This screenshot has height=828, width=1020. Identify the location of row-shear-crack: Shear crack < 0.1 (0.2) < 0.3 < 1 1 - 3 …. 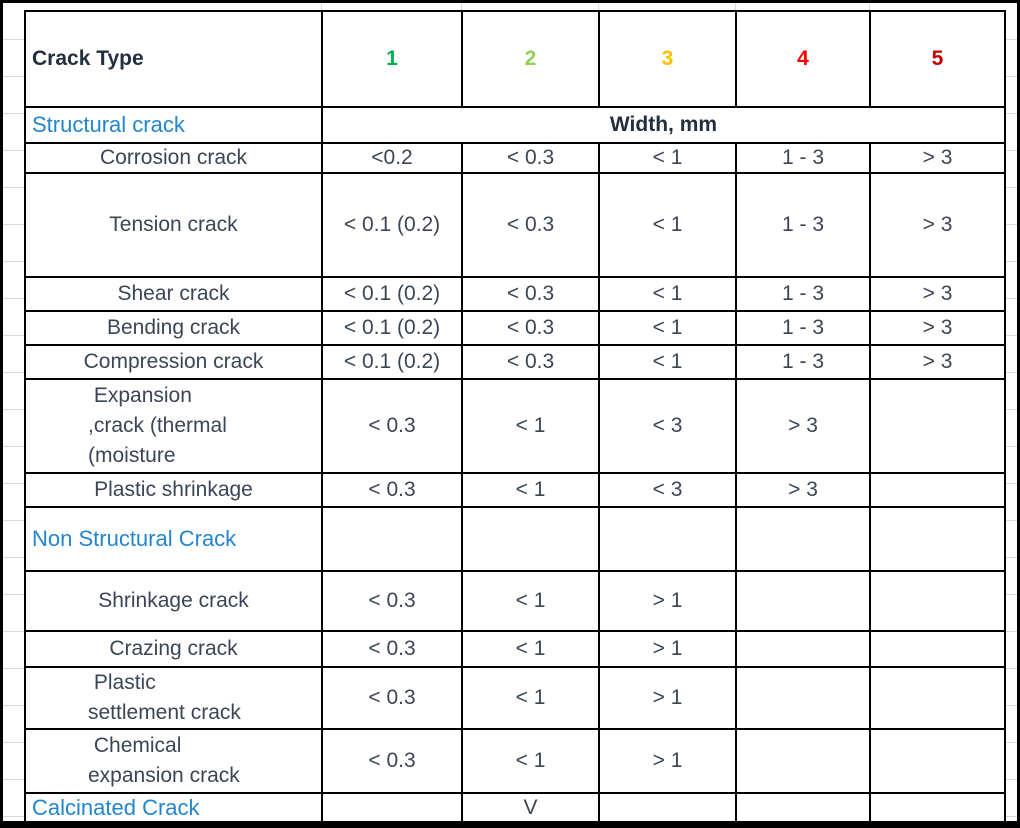
(515, 294).